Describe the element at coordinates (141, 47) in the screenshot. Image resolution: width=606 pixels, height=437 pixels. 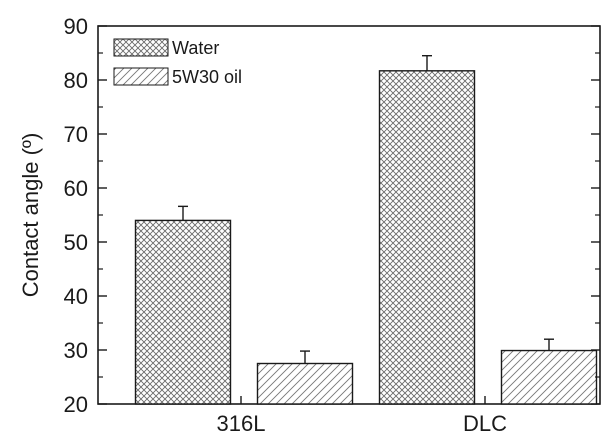
I see `legend-swatch-water` at that location.